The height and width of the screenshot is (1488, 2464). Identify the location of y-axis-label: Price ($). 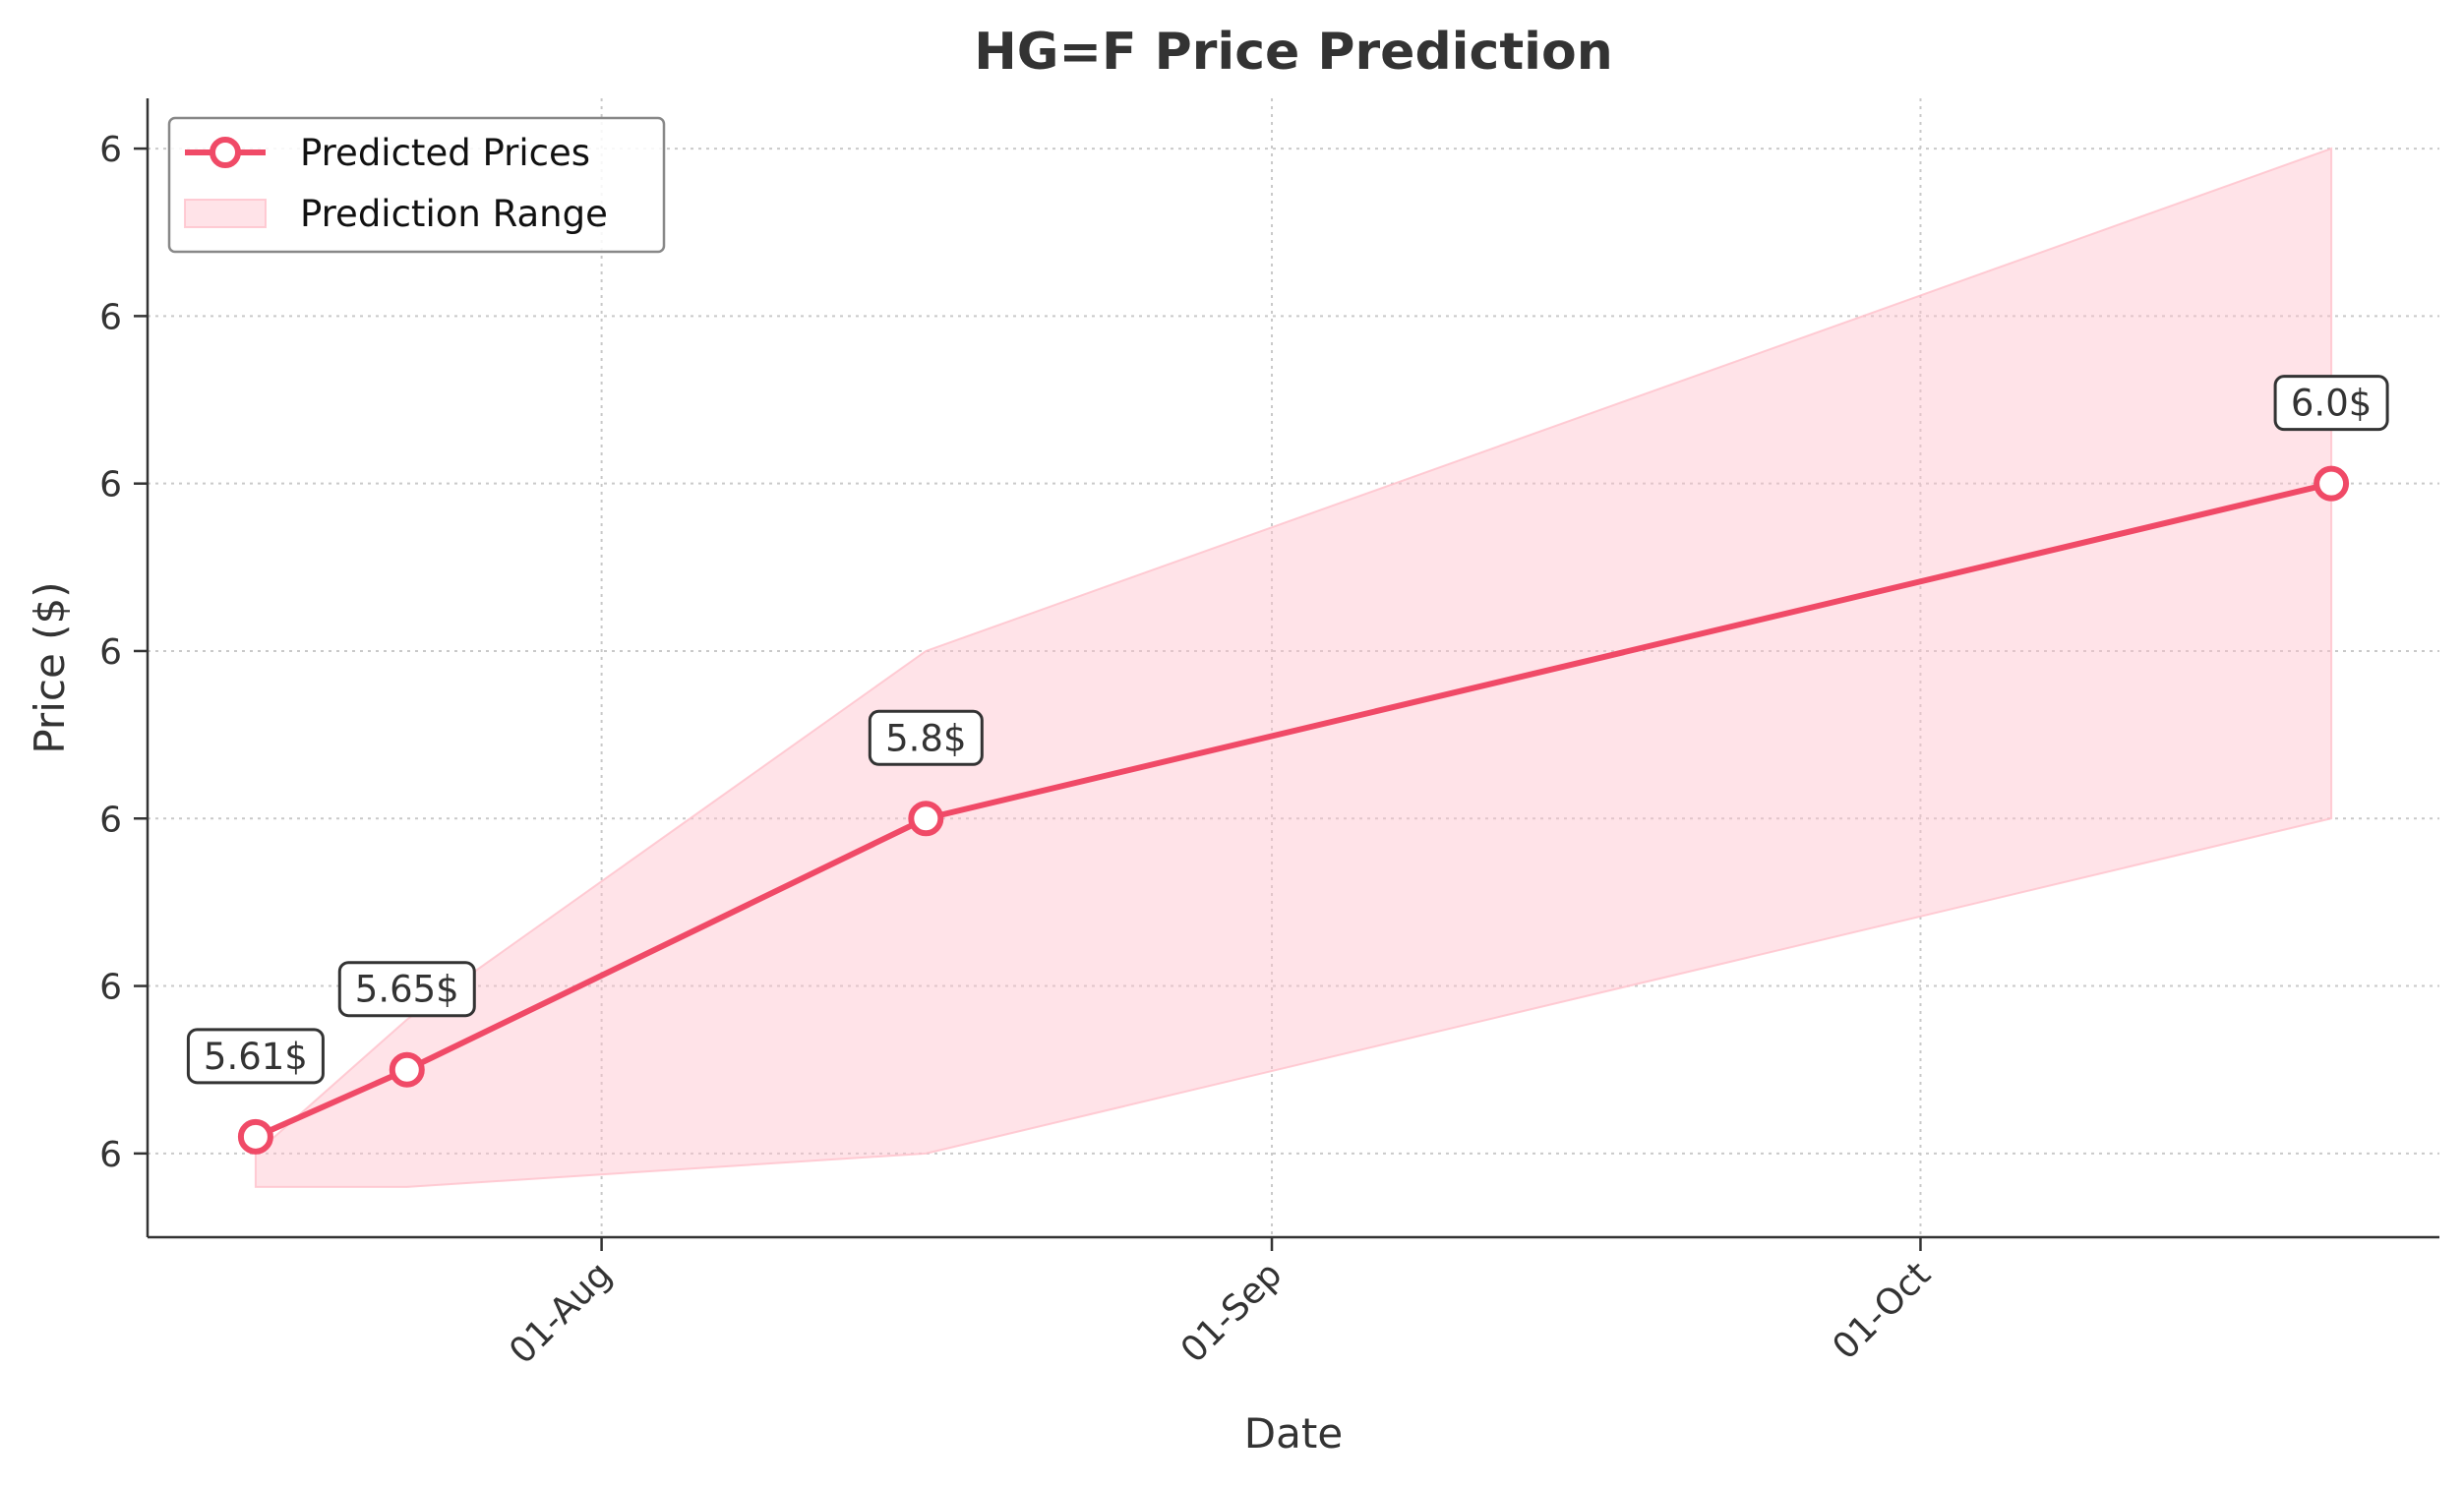
(50, 667).